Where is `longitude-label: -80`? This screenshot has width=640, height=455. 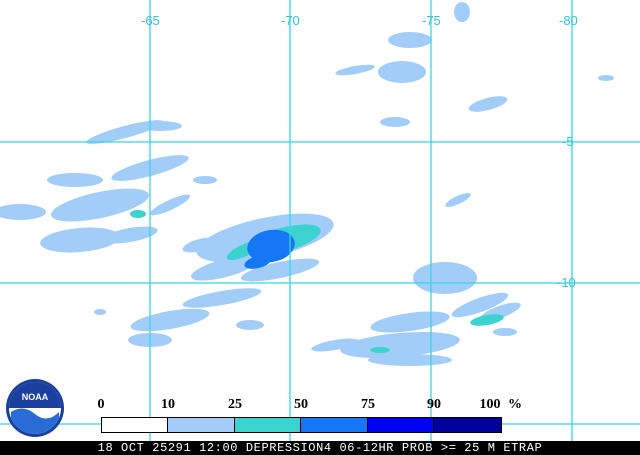
longitude-label: -80 is located at coordinates (568, 20).